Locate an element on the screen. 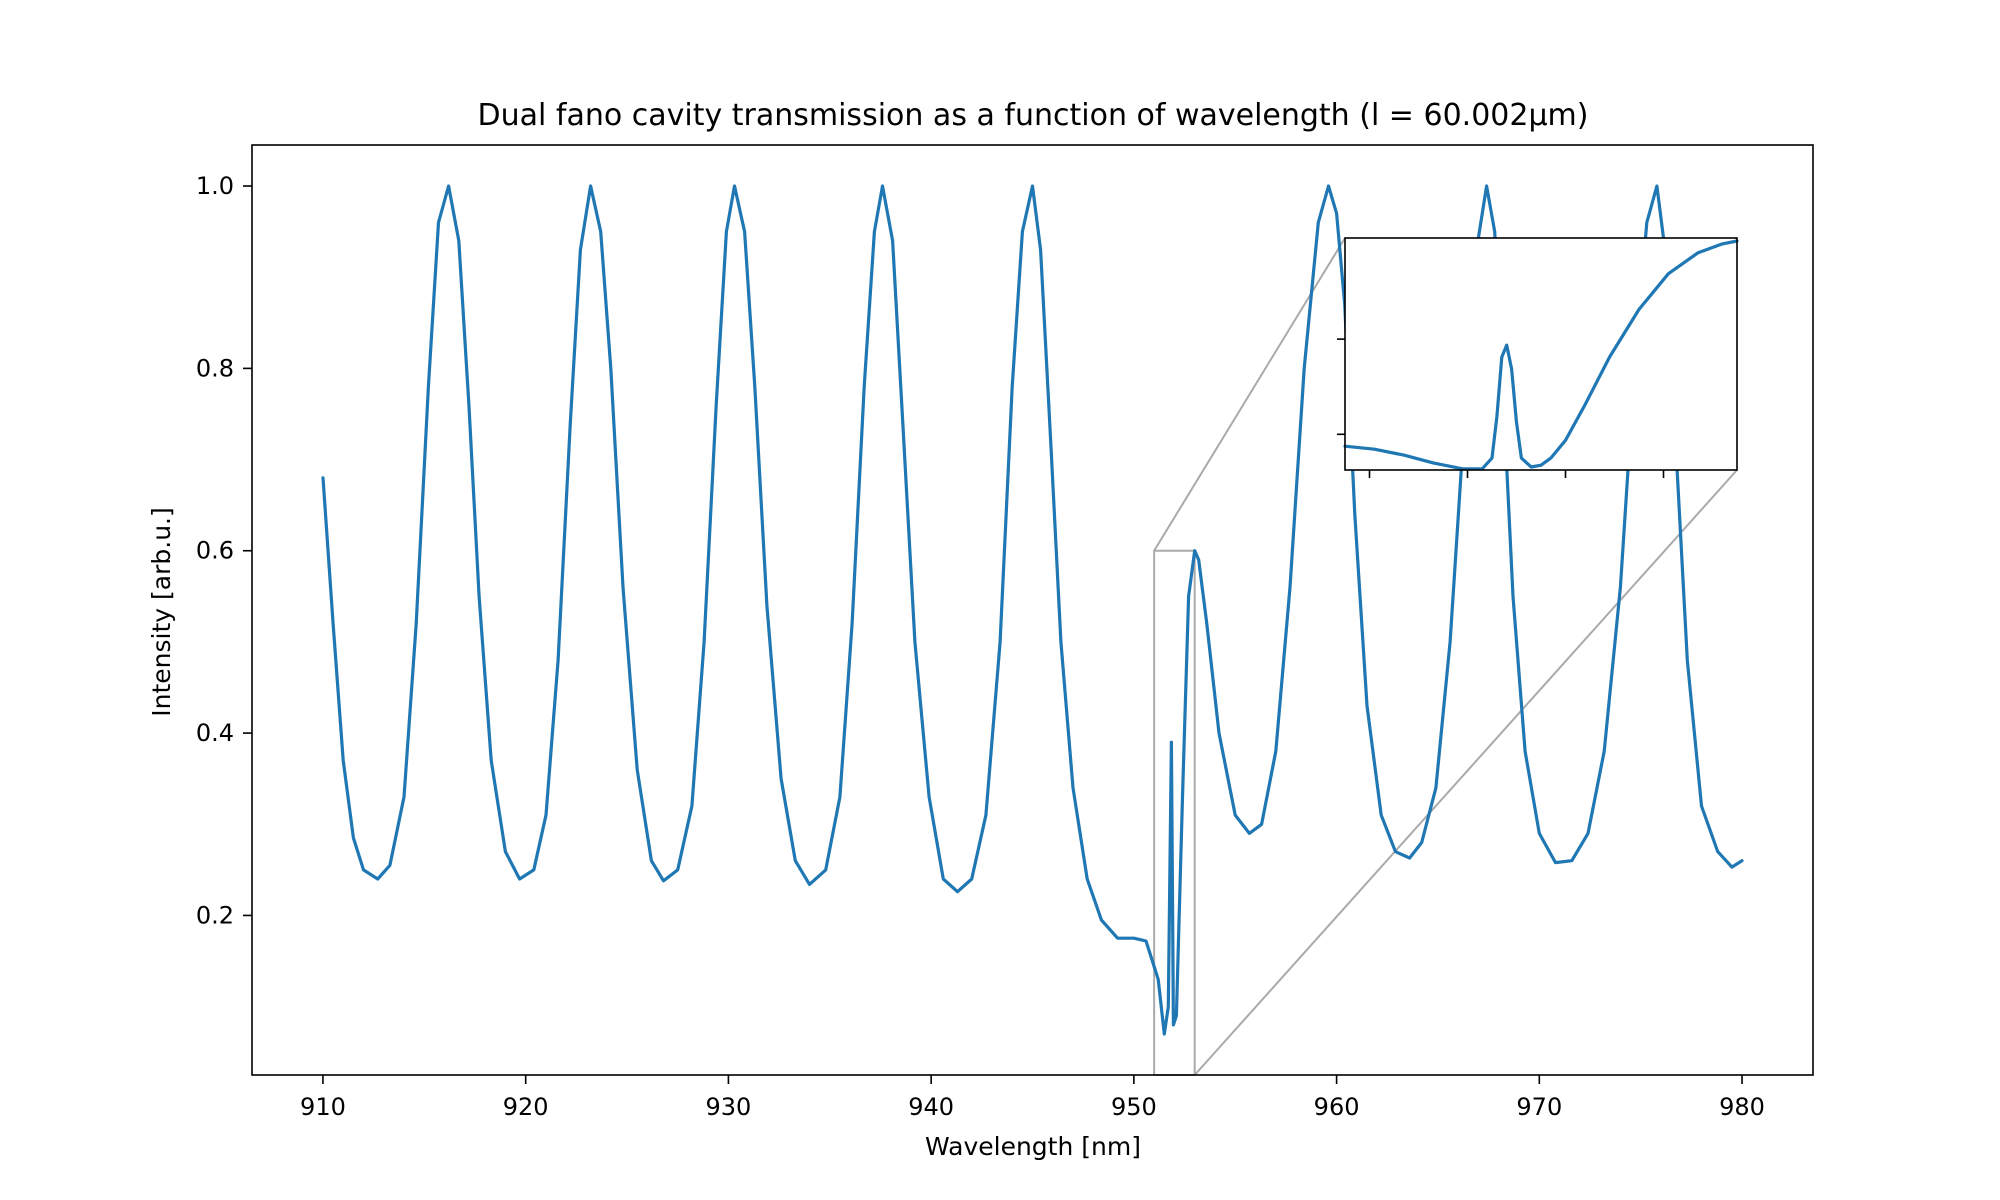  zoom-connector is located at coordinates (1465, 772).